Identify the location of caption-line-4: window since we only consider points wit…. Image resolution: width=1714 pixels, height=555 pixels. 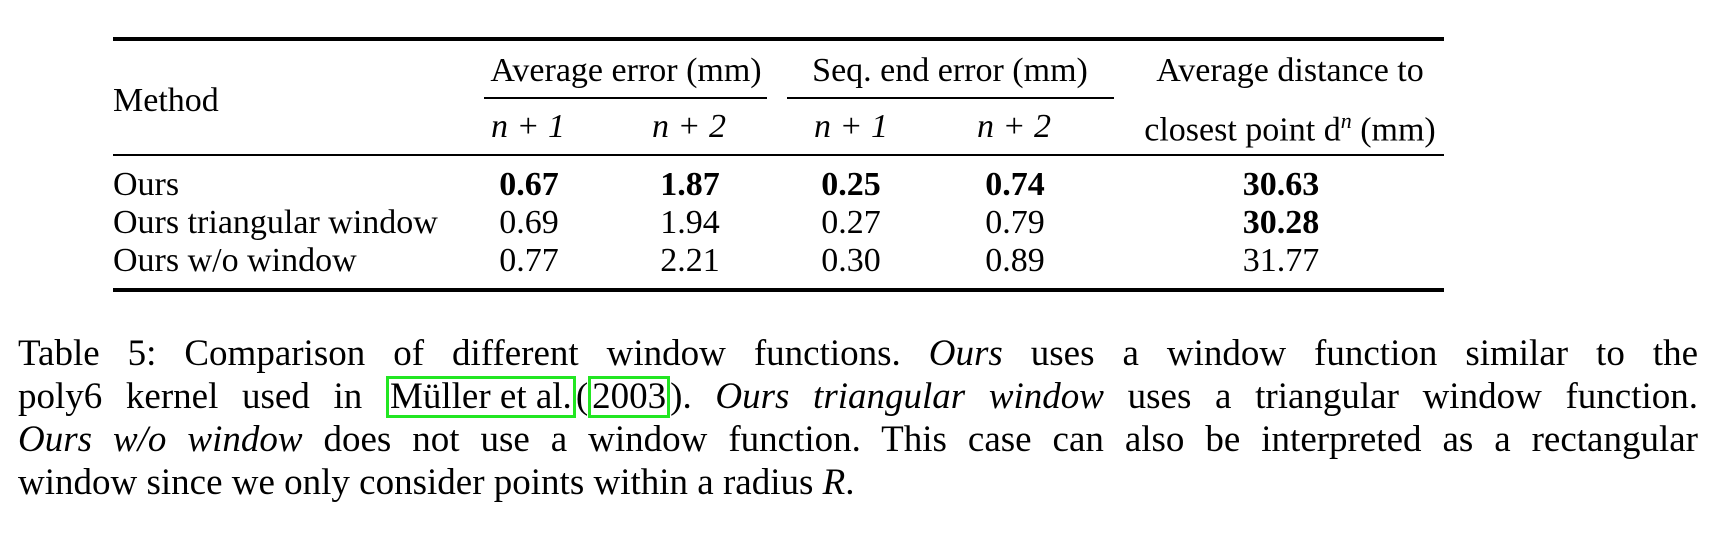
(858, 482).